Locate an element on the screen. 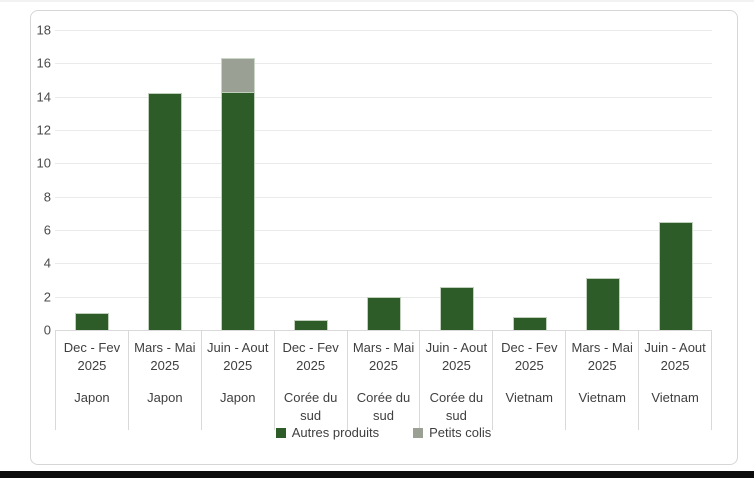  top-hairline is located at coordinates (377, 1).